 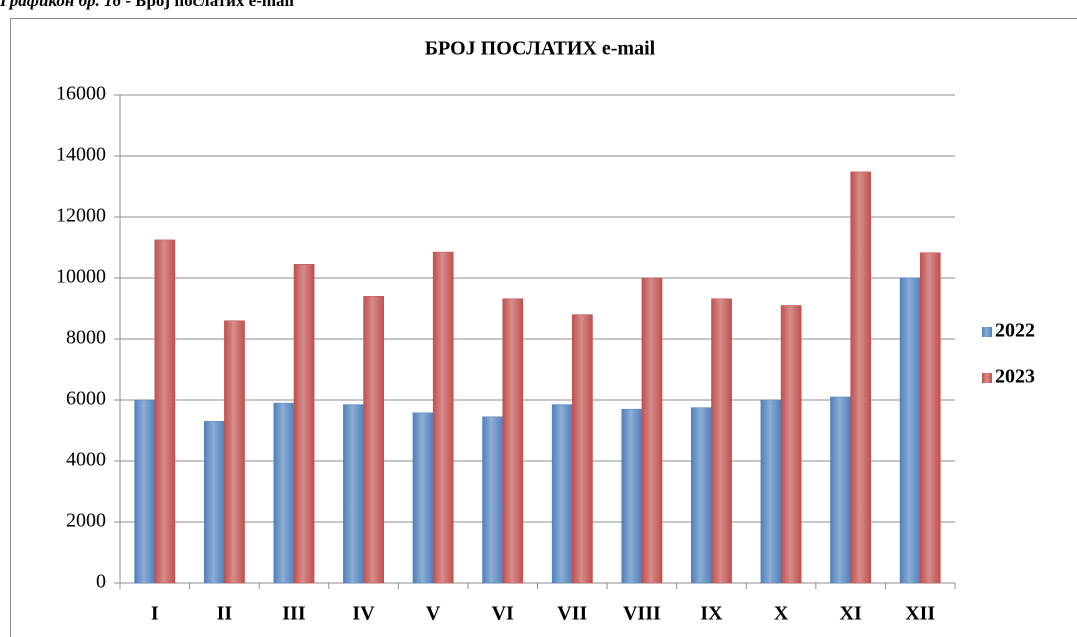 What do you see at coordinates (86, 338) in the screenshot?
I see `y-tick-label: 8000` at bounding box center [86, 338].